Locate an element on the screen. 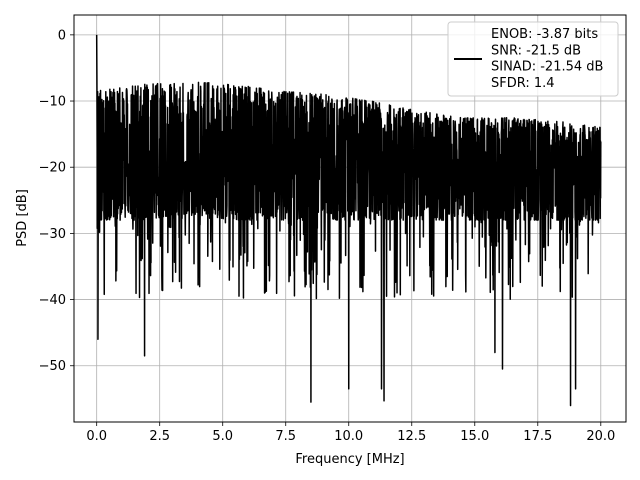  legend-line-3: SINAD: -21.54 dB is located at coordinates (547, 67).